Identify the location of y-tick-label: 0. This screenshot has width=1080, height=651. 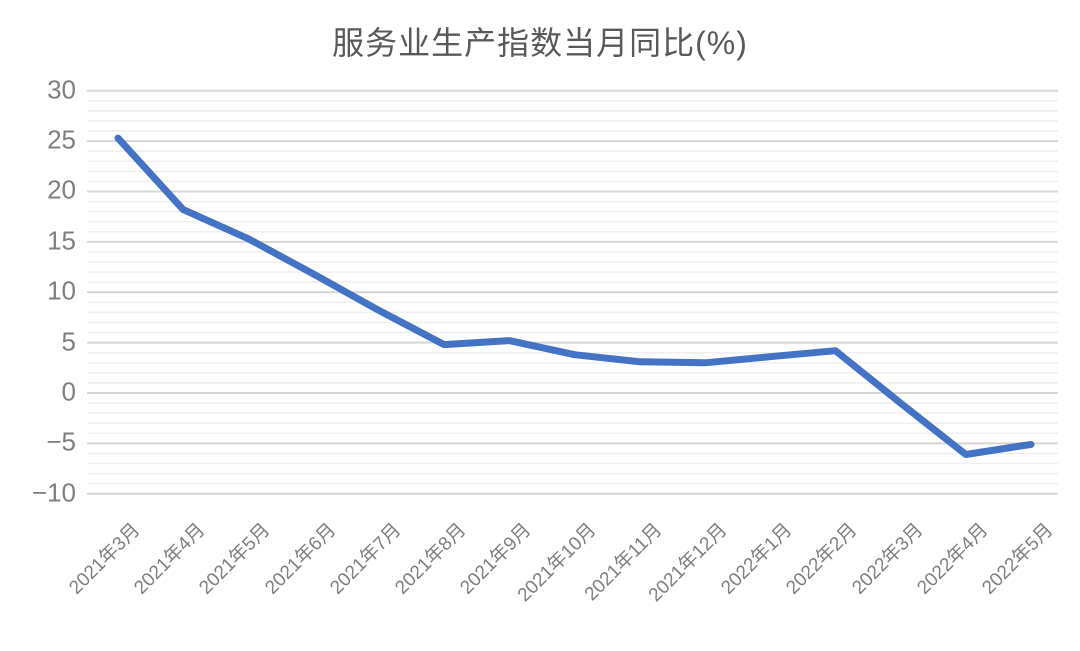
(68, 391).